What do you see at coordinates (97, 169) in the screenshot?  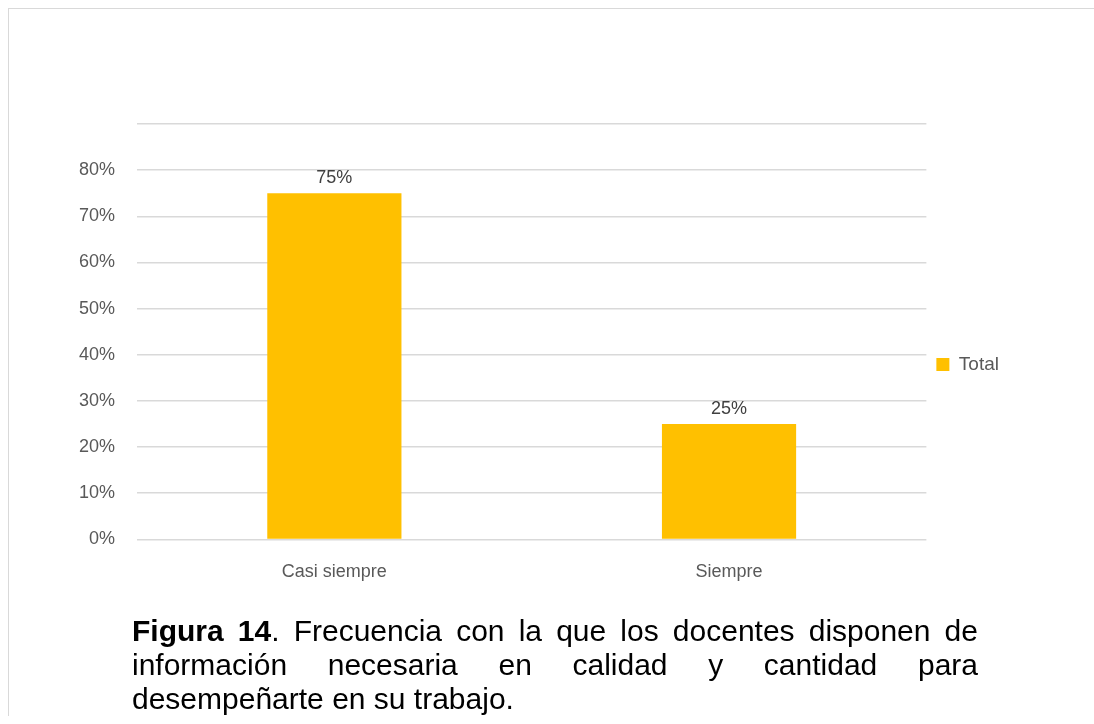 I see `y-tick-label: 80%` at bounding box center [97, 169].